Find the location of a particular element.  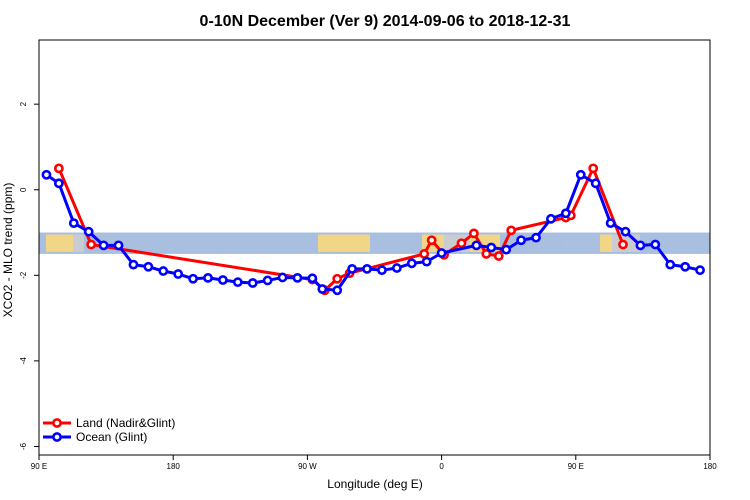

y-tick-label: -4 is located at coordinates (23, 361).